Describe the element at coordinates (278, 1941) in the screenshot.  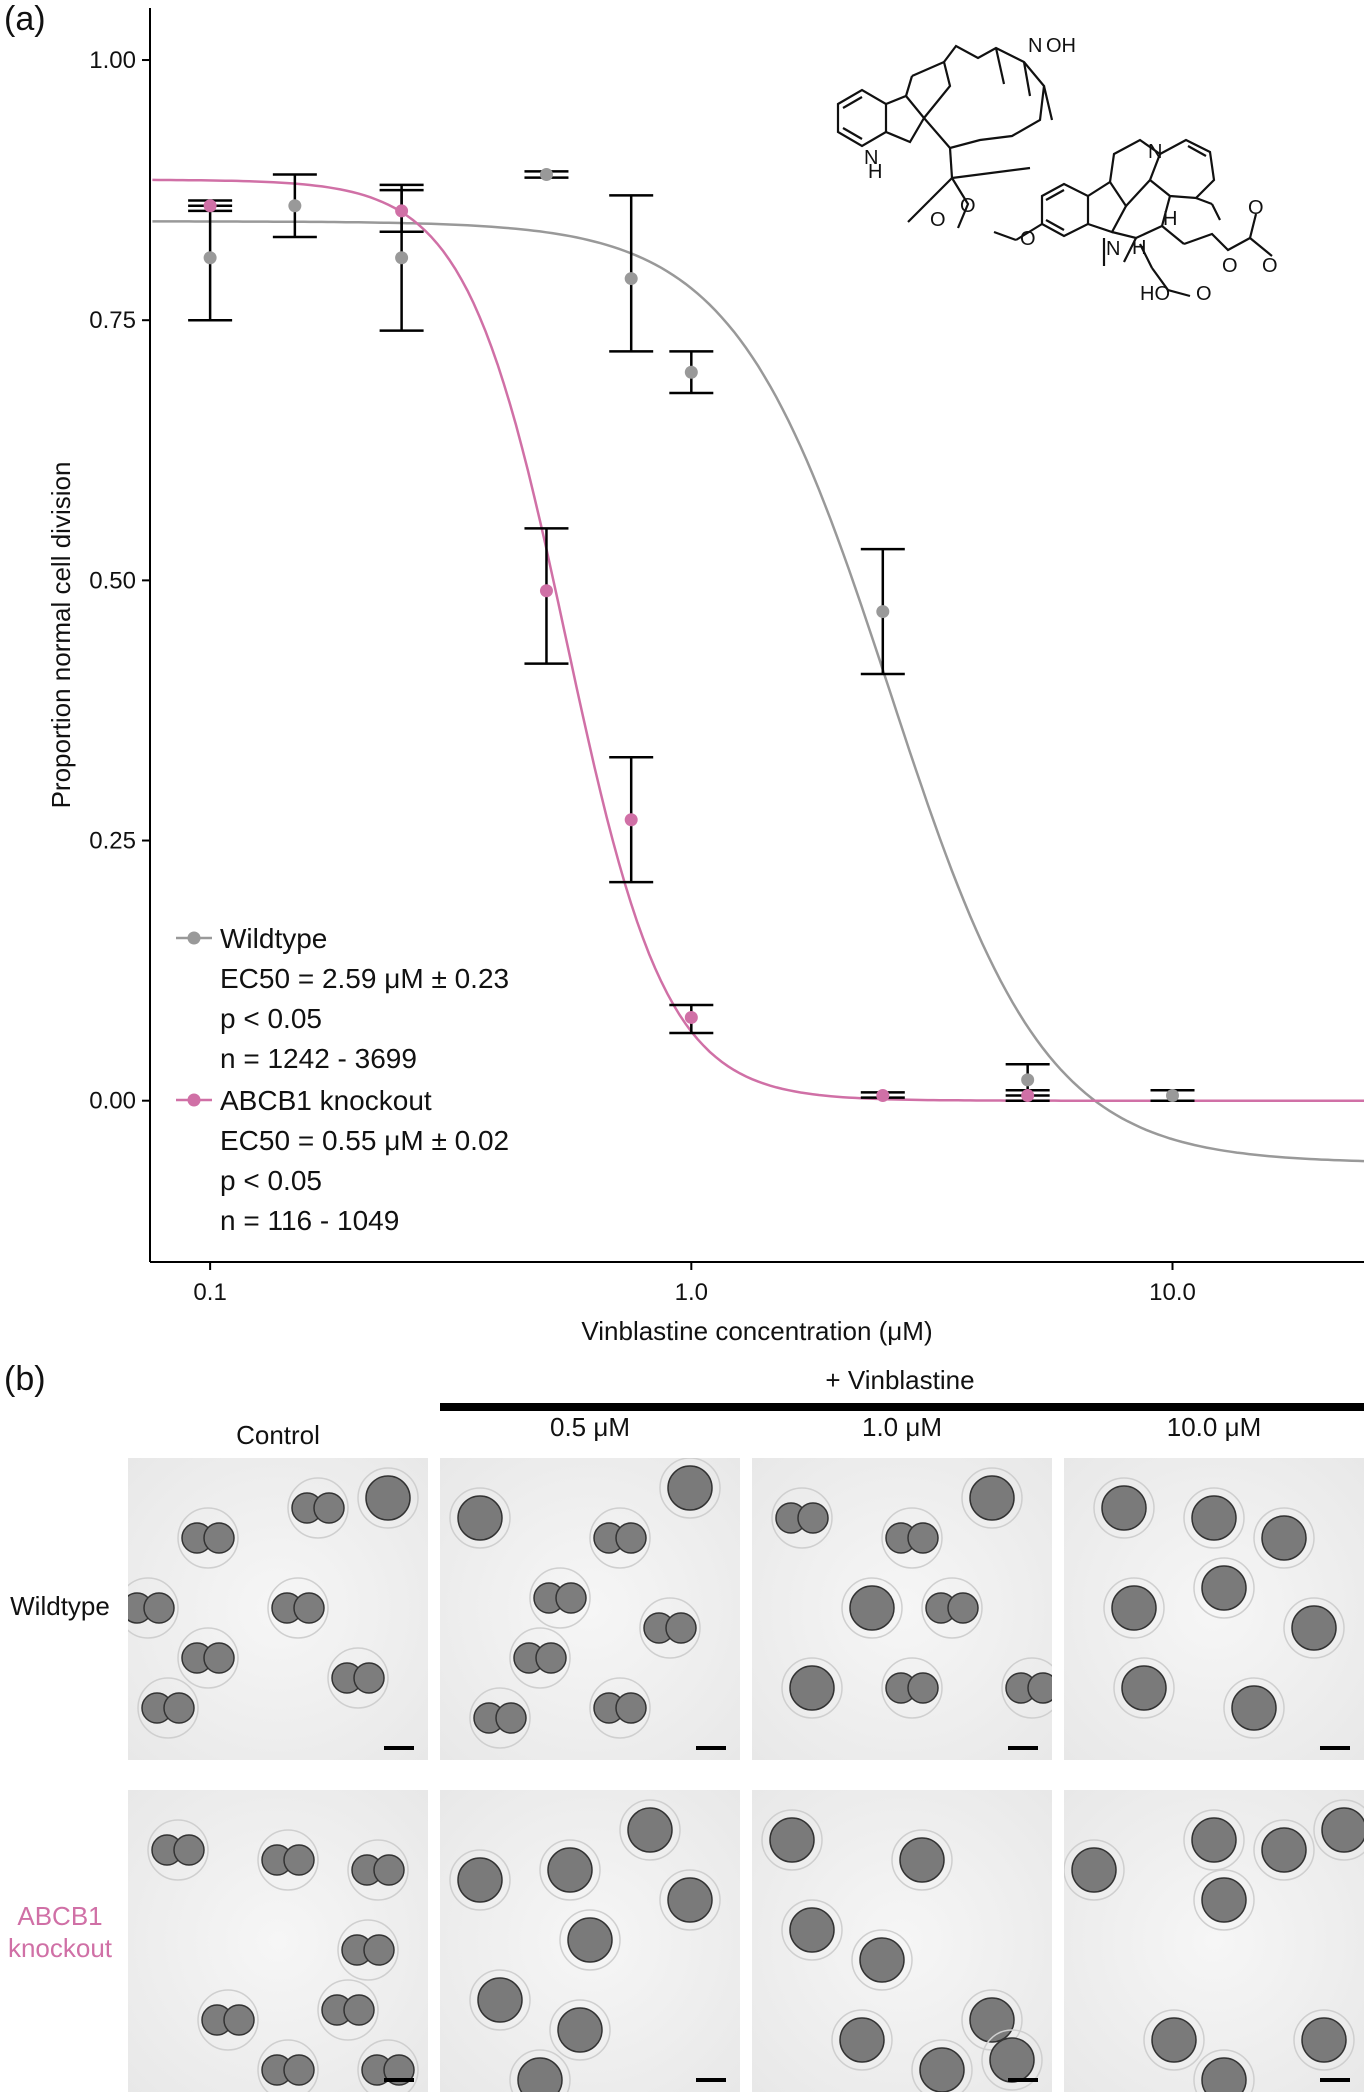
I see `micrograph-abcb1-knockout-control` at that location.